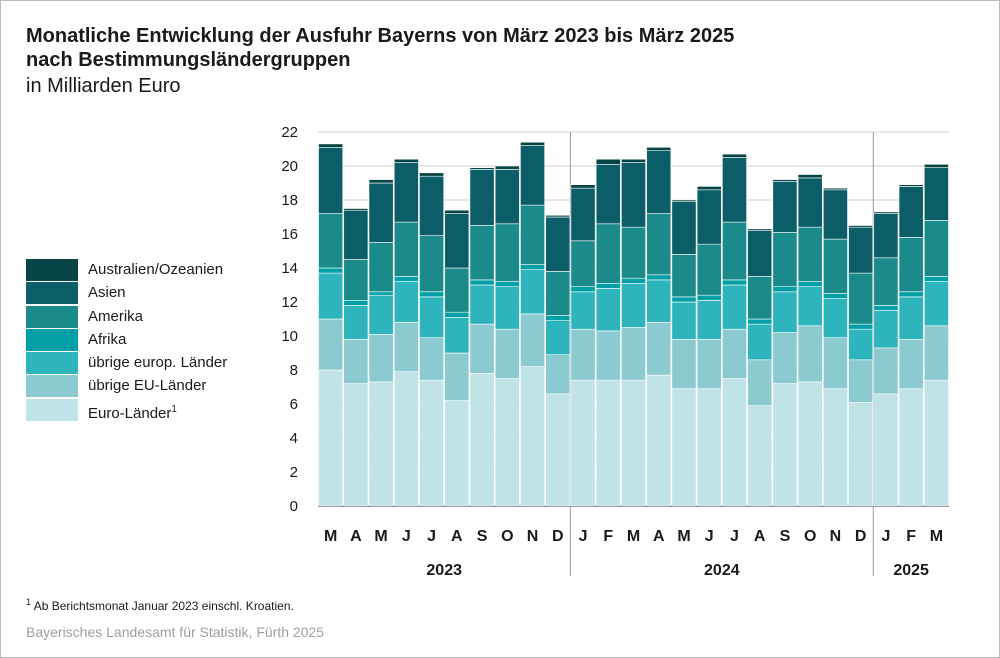 This screenshot has height=658, width=1000. I want to click on chart-title-line2: nach Bestimmungsländergruppen, so click(188, 60).